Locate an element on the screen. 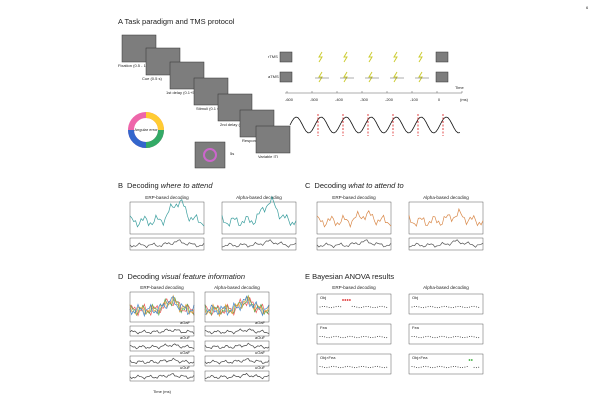 Image resolution: width=600 pixels, height=400 pixels. mini-screen is located at coordinates (442, 77).